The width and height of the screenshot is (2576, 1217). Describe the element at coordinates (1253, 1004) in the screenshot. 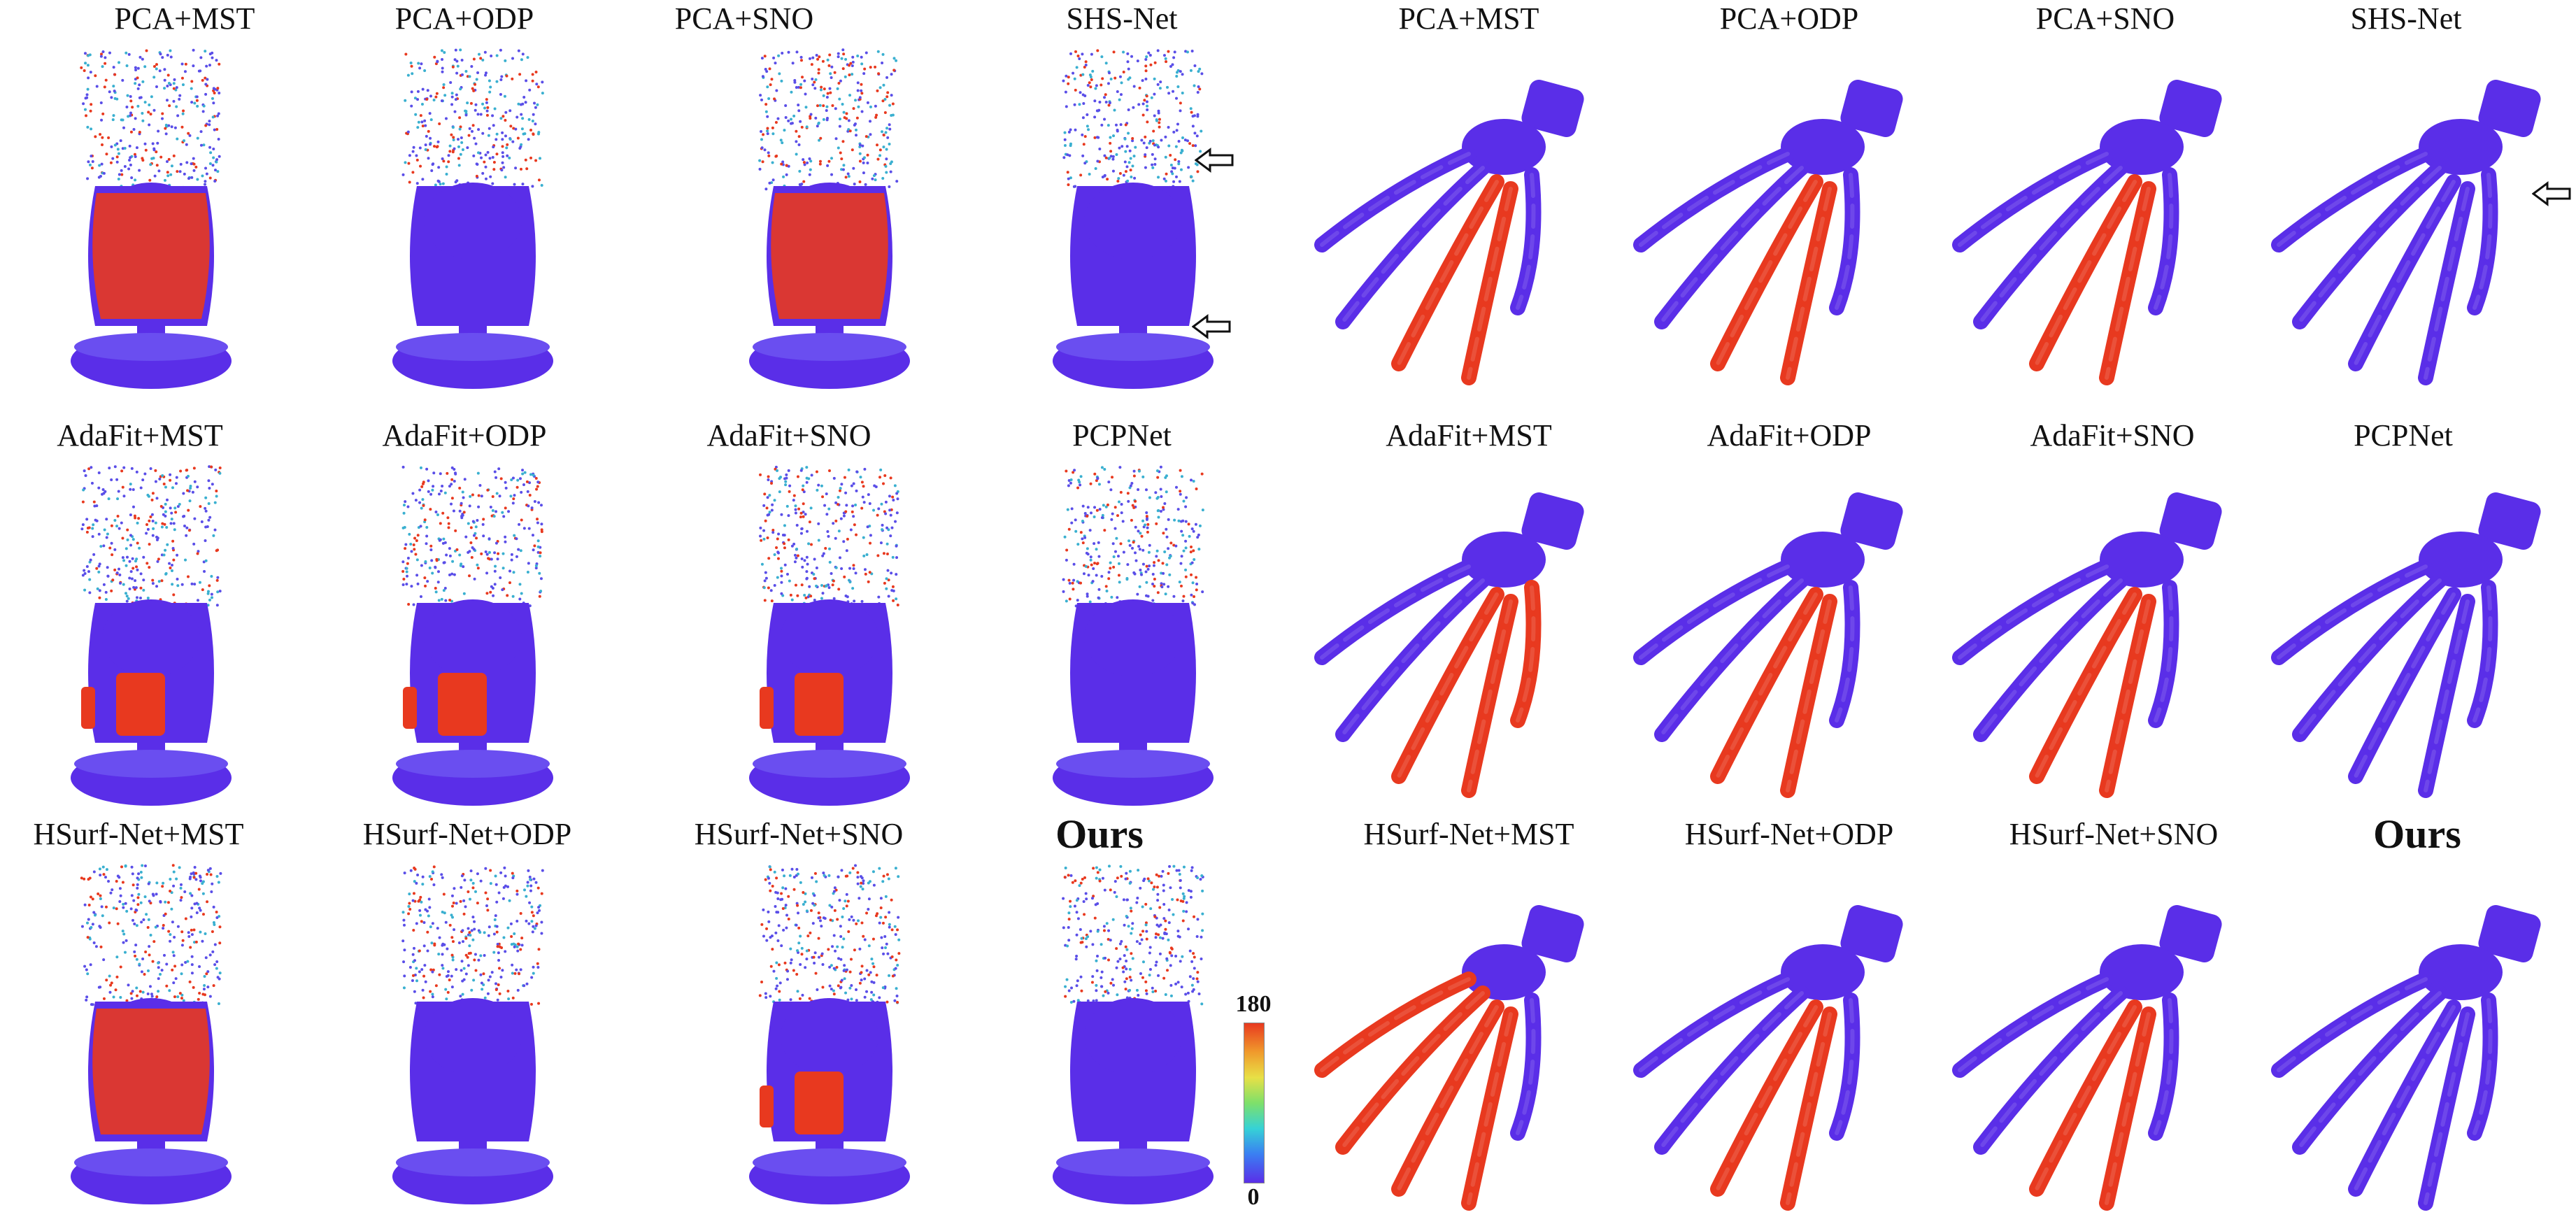

I see `colorbar-max-label: 180` at that location.